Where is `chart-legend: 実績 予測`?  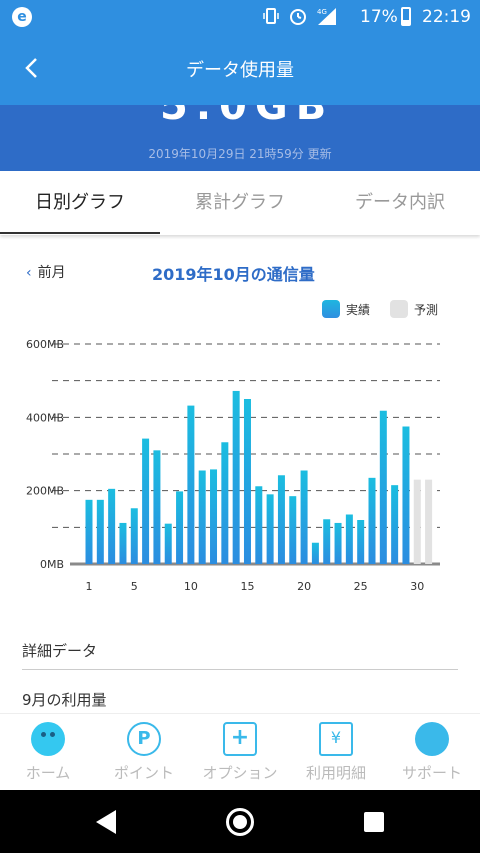
chart-legend: 実績 予測 is located at coordinates (380, 309).